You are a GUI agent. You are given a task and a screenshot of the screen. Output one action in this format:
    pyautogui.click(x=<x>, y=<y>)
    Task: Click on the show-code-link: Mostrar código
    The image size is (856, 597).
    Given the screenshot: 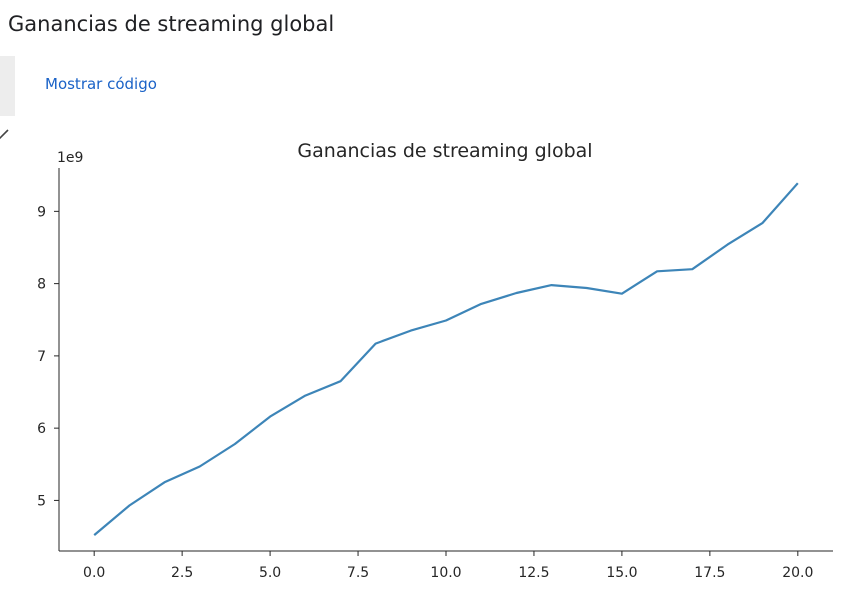 What is the action you would take?
    pyautogui.click(x=101, y=84)
    